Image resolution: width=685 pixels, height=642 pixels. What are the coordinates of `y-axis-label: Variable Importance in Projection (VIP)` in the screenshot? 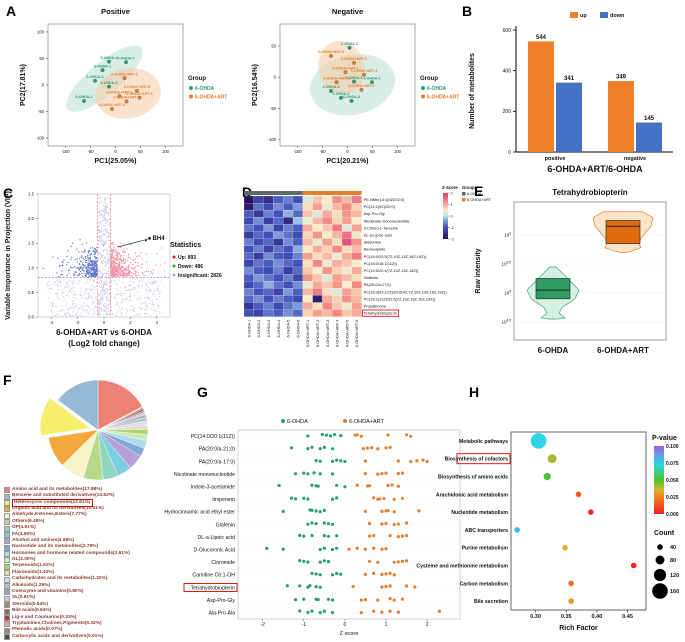 It's located at (8, 255).